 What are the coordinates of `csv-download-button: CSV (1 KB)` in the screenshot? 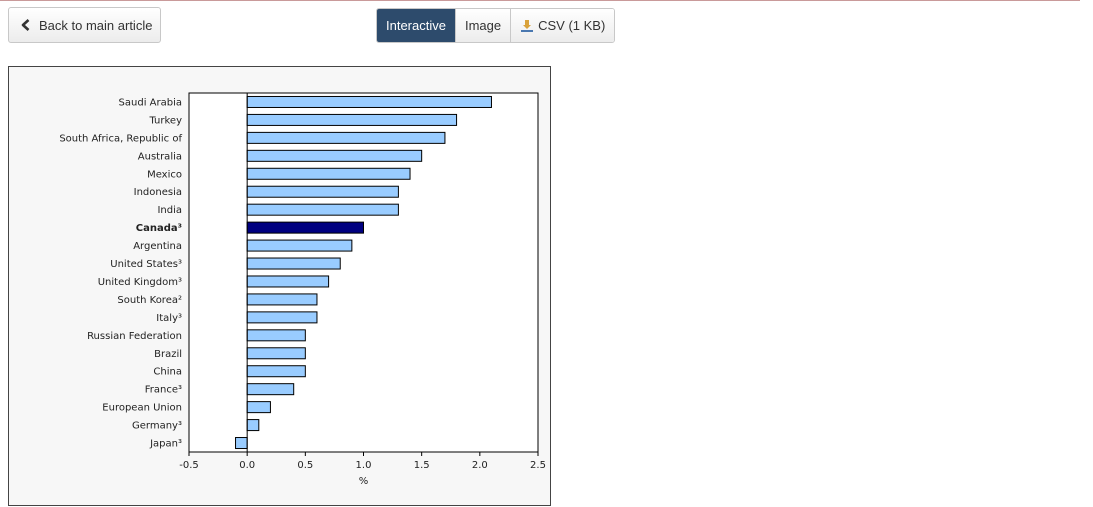 It's located at (562, 25).